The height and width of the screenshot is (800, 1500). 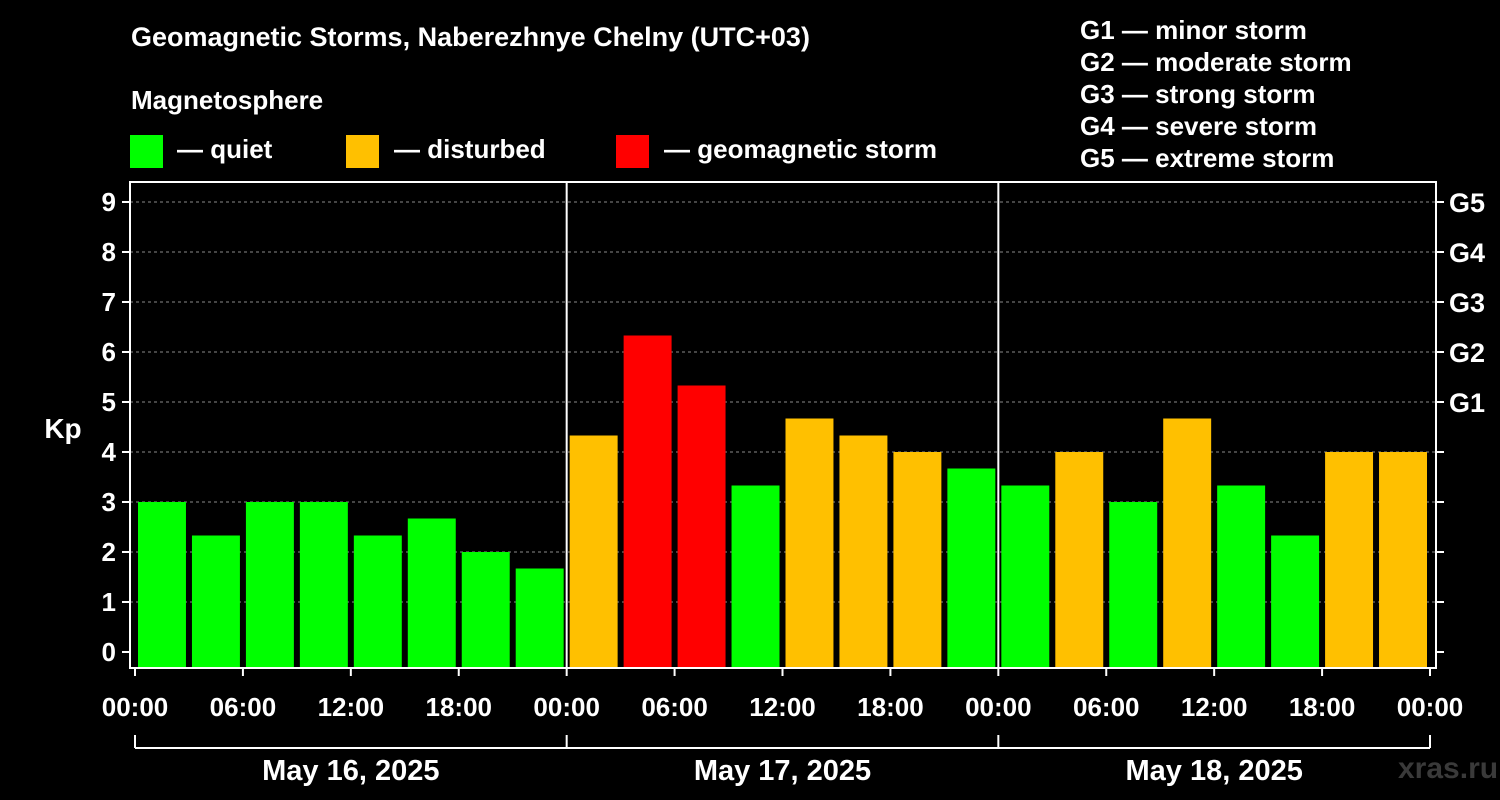 What do you see at coordinates (109, 602) in the screenshot?
I see `y-tick-label: 1` at bounding box center [109, 602].